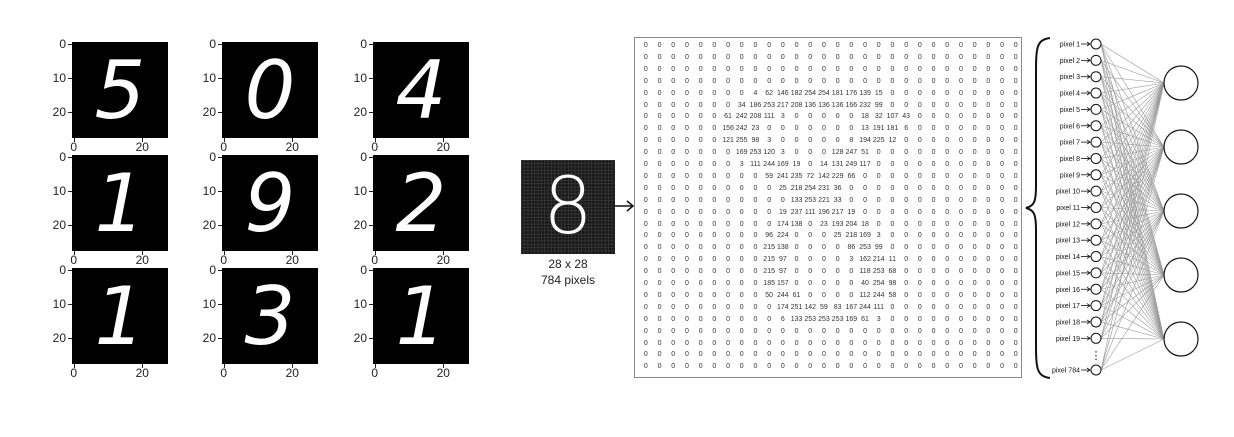 Image resolution: width=1234 pixels, height=437 pixels. What do you see at coordinates (837, 93) in the screenshot?
I see `matrix-cell: 181` at bounding box center [837, 93].